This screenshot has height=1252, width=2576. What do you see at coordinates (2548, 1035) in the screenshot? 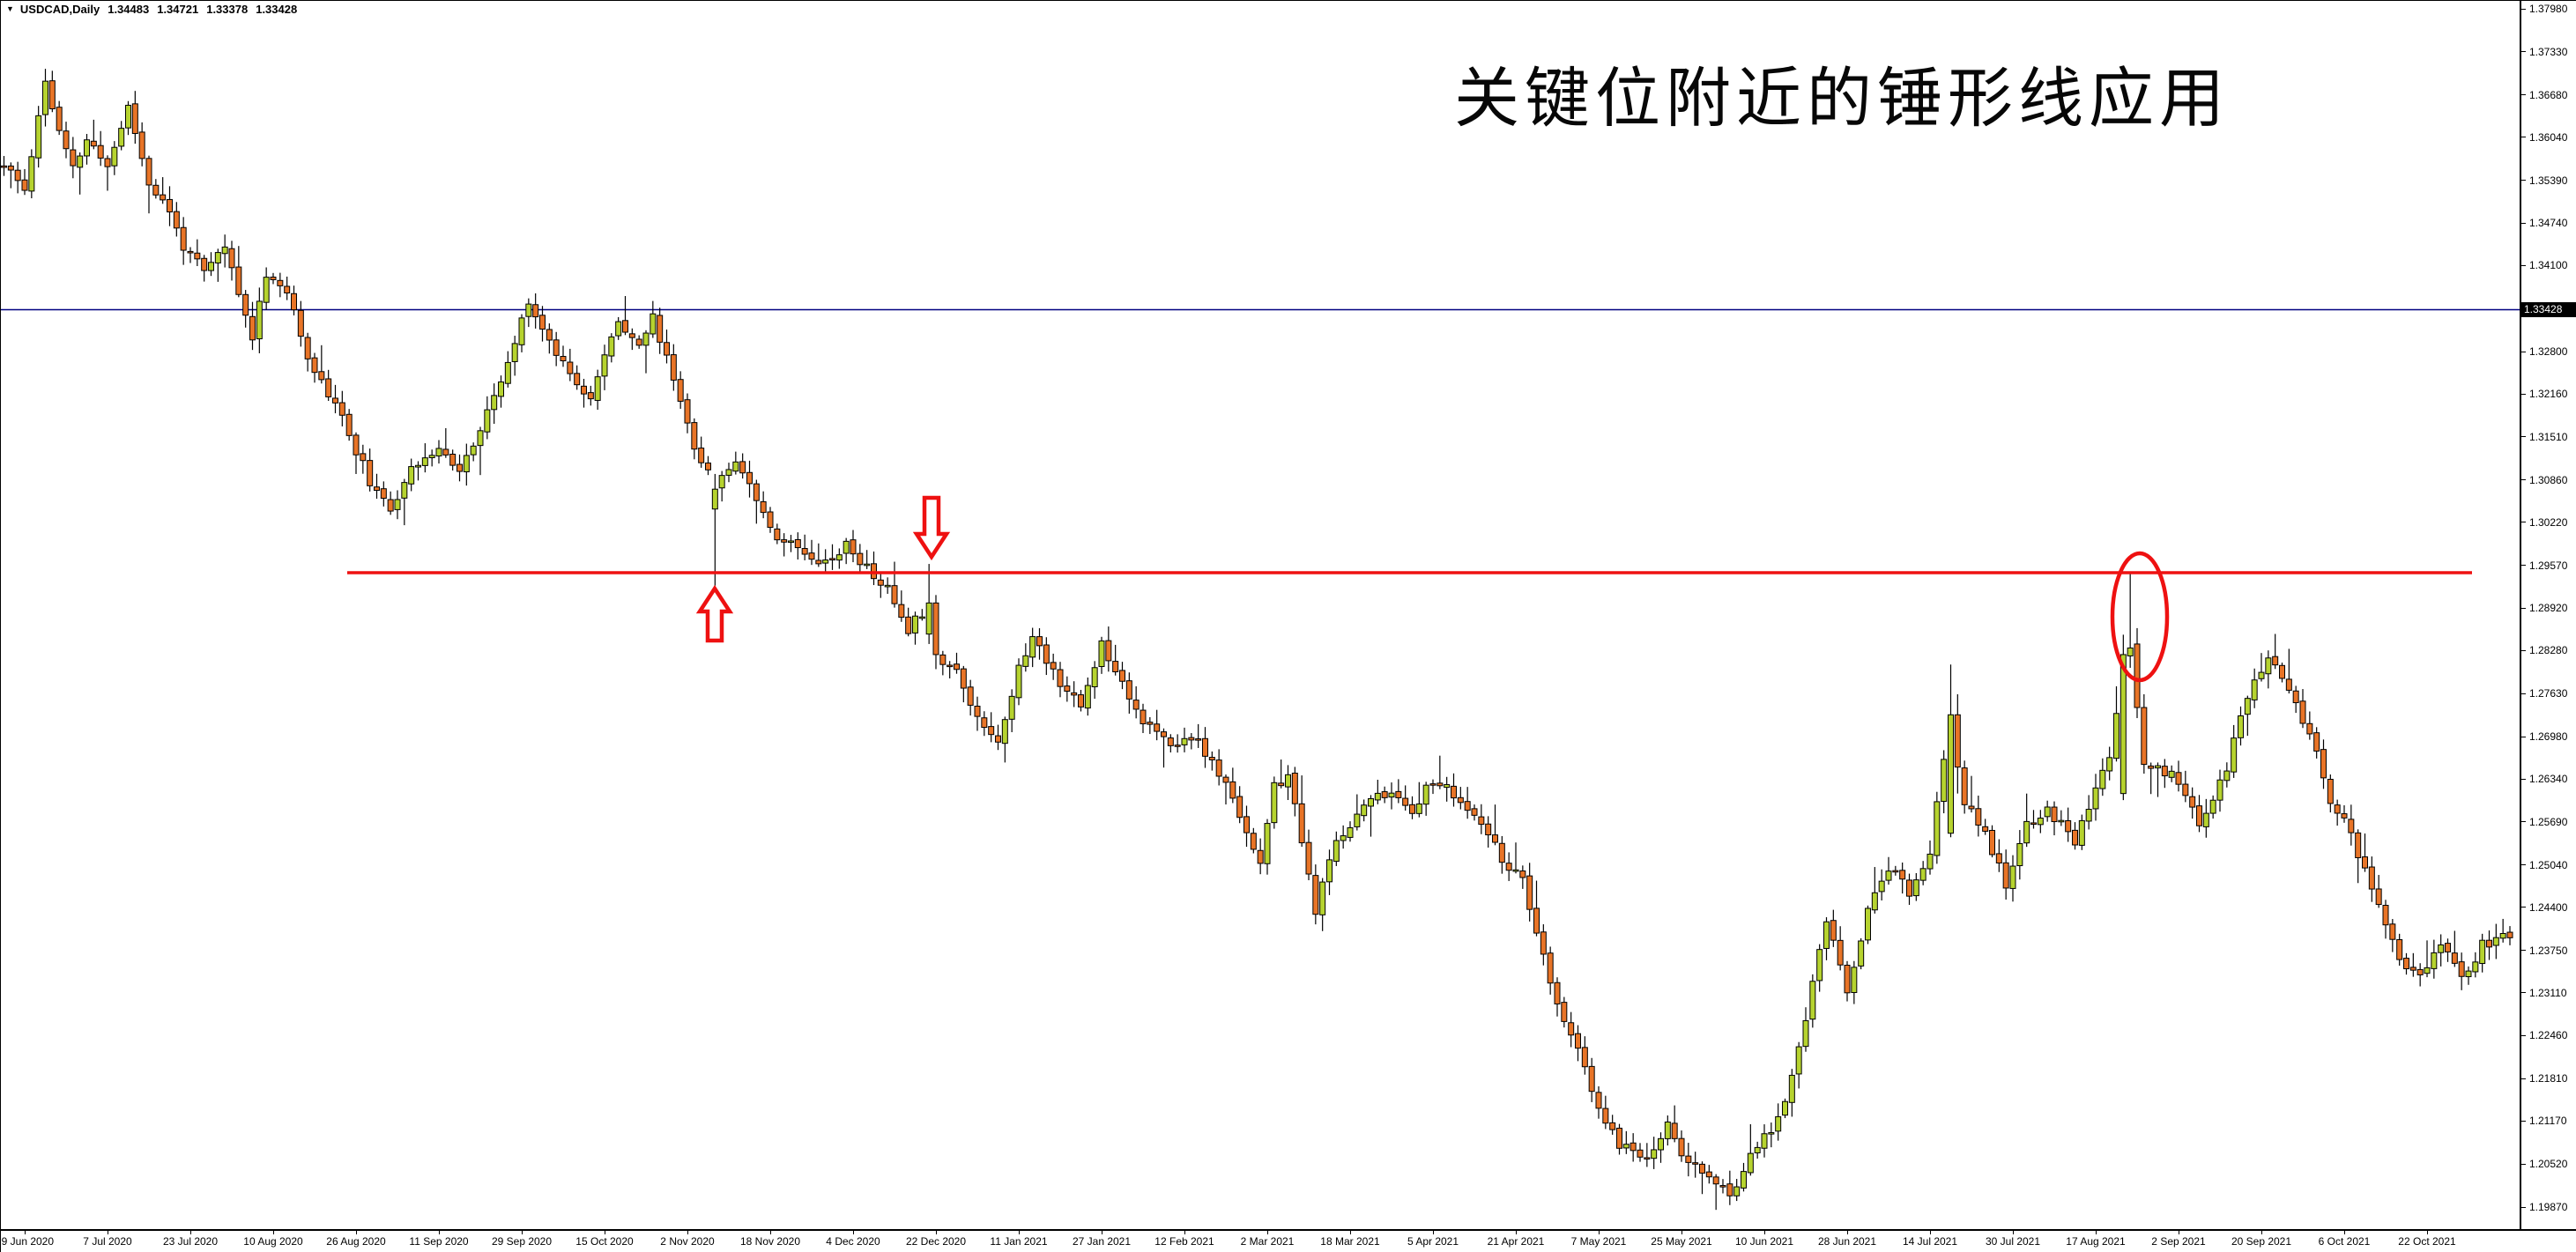
I see `price-axis-label: 1.22460` at bounding box center [2548, 1035].